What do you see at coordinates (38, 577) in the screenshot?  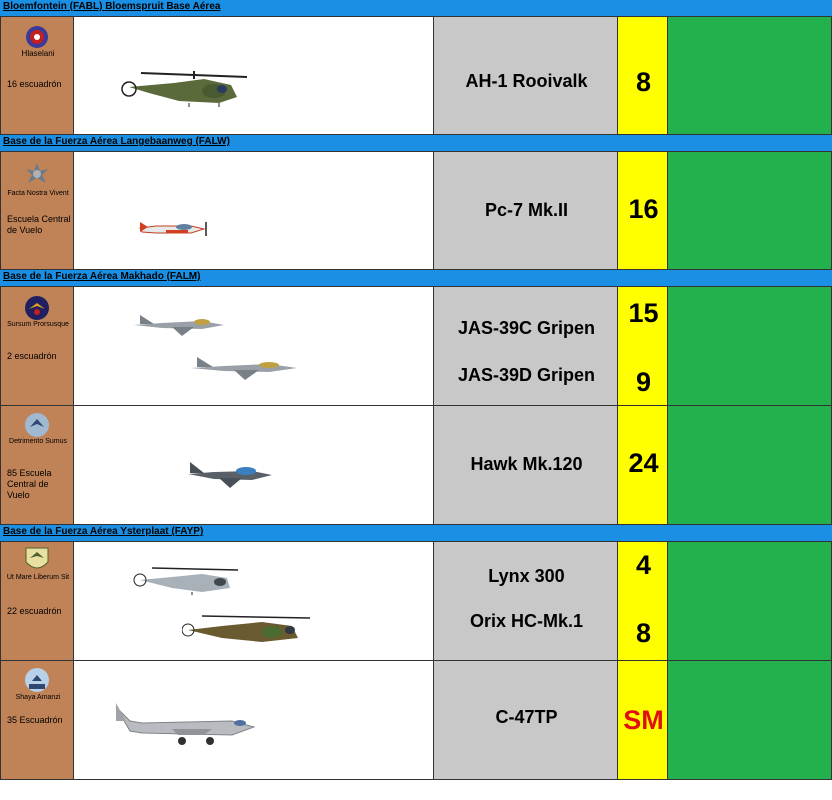 I see `unit-motto: Ut Mare Liberum Sit` at bounding box center [38, 577].